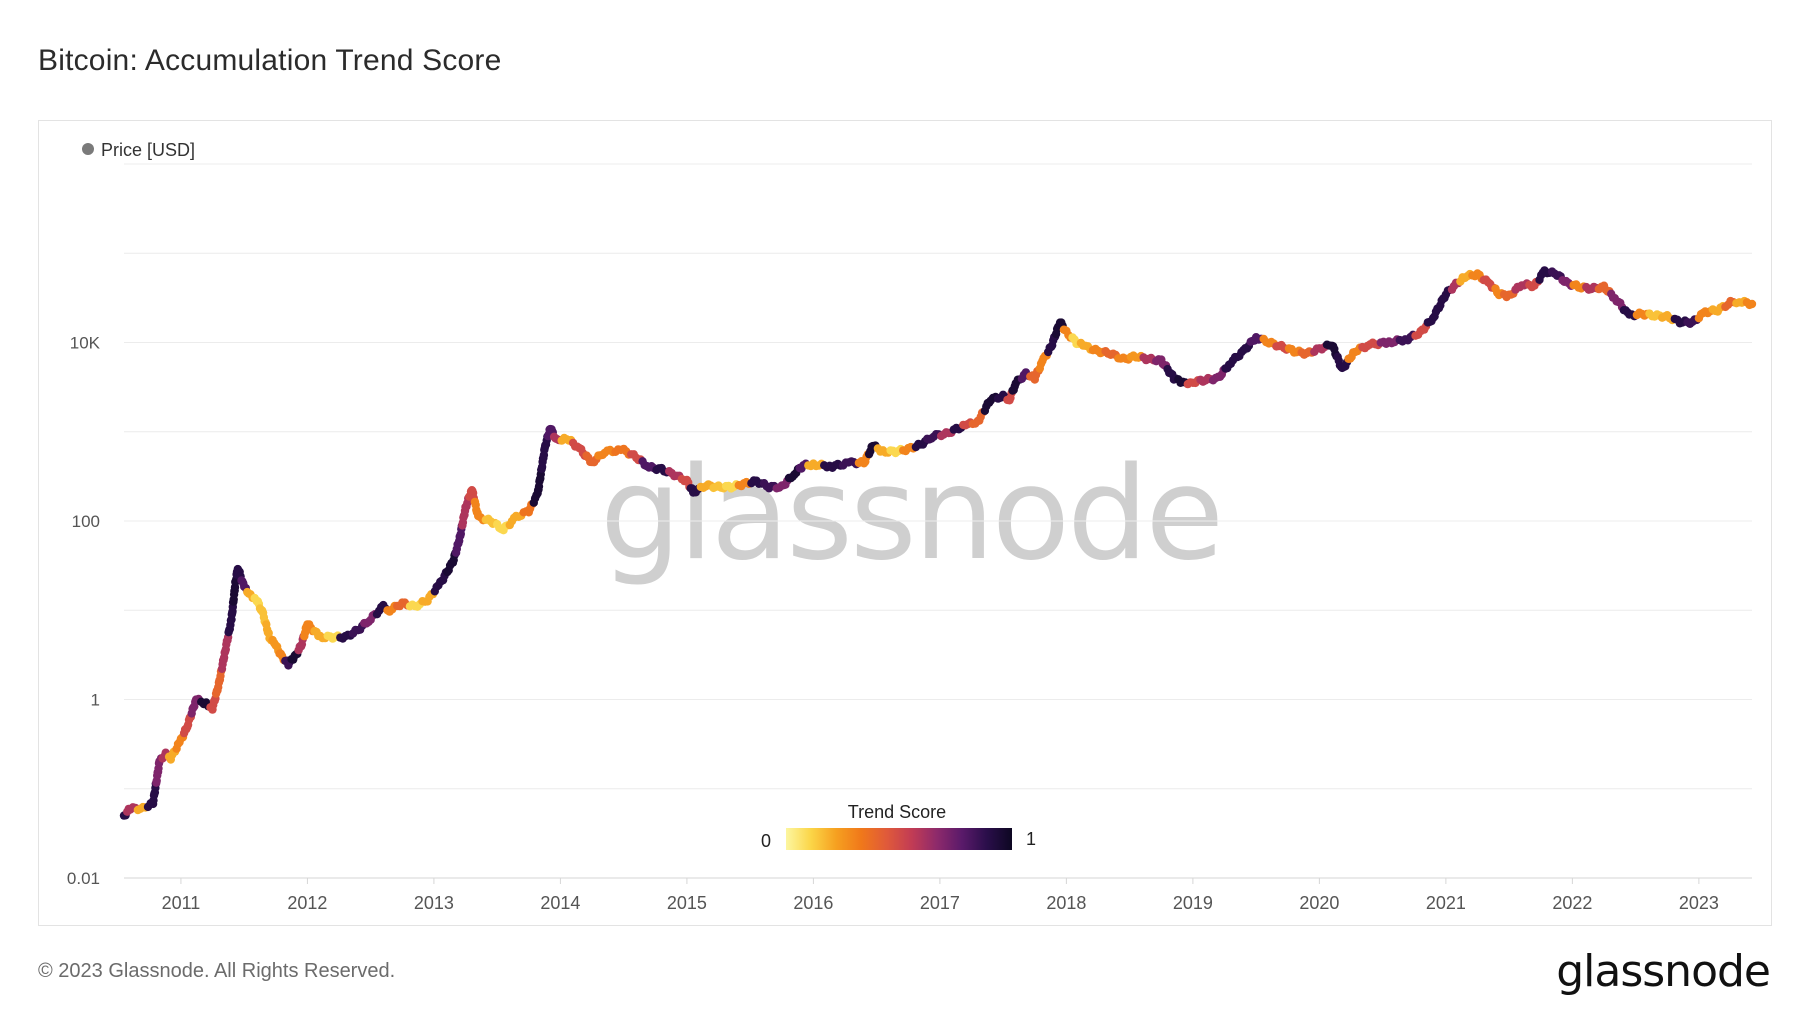 Image resolution: width=1800 pixels, height=1013 pixels. I want to click on y-tick-label: 100, so click(86, 521).